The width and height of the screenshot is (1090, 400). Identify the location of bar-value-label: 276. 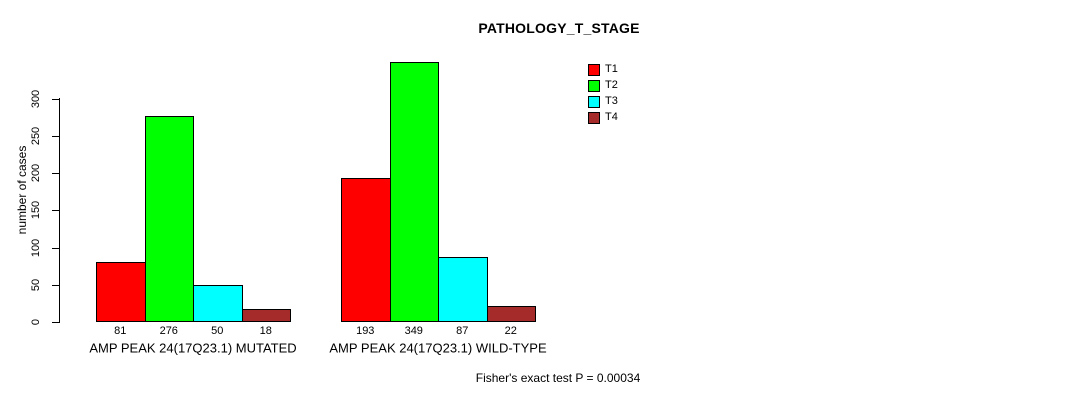
(168, 331).